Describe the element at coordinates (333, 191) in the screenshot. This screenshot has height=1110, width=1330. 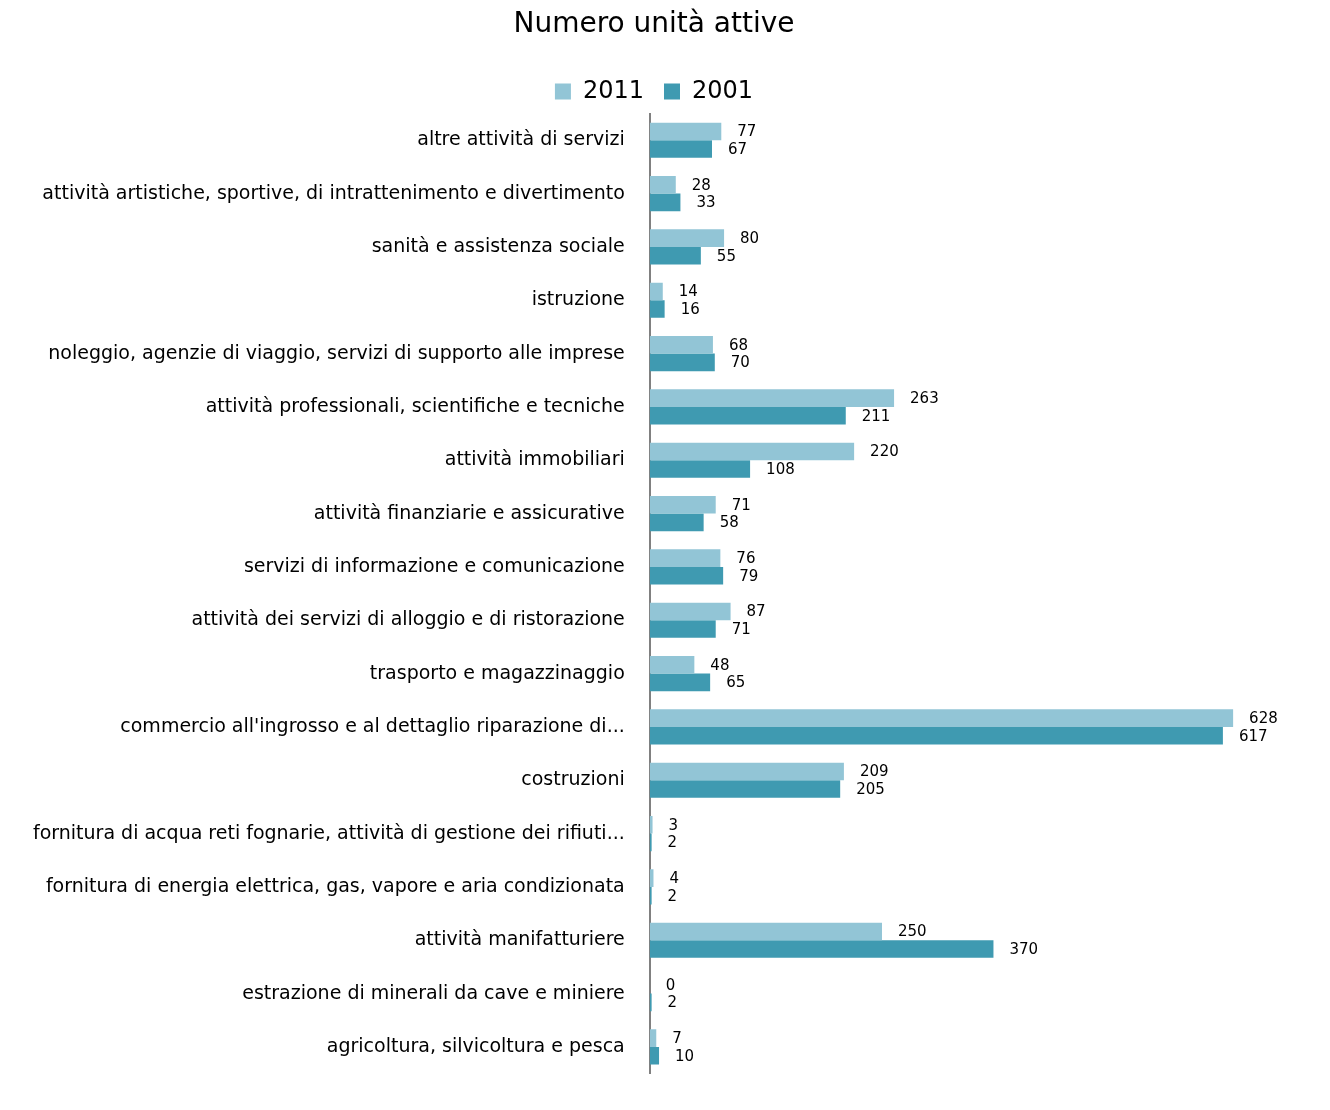
I see `y-tick-label: attività artistiche, sportive, di intrattenimento e divertimento` at that location.